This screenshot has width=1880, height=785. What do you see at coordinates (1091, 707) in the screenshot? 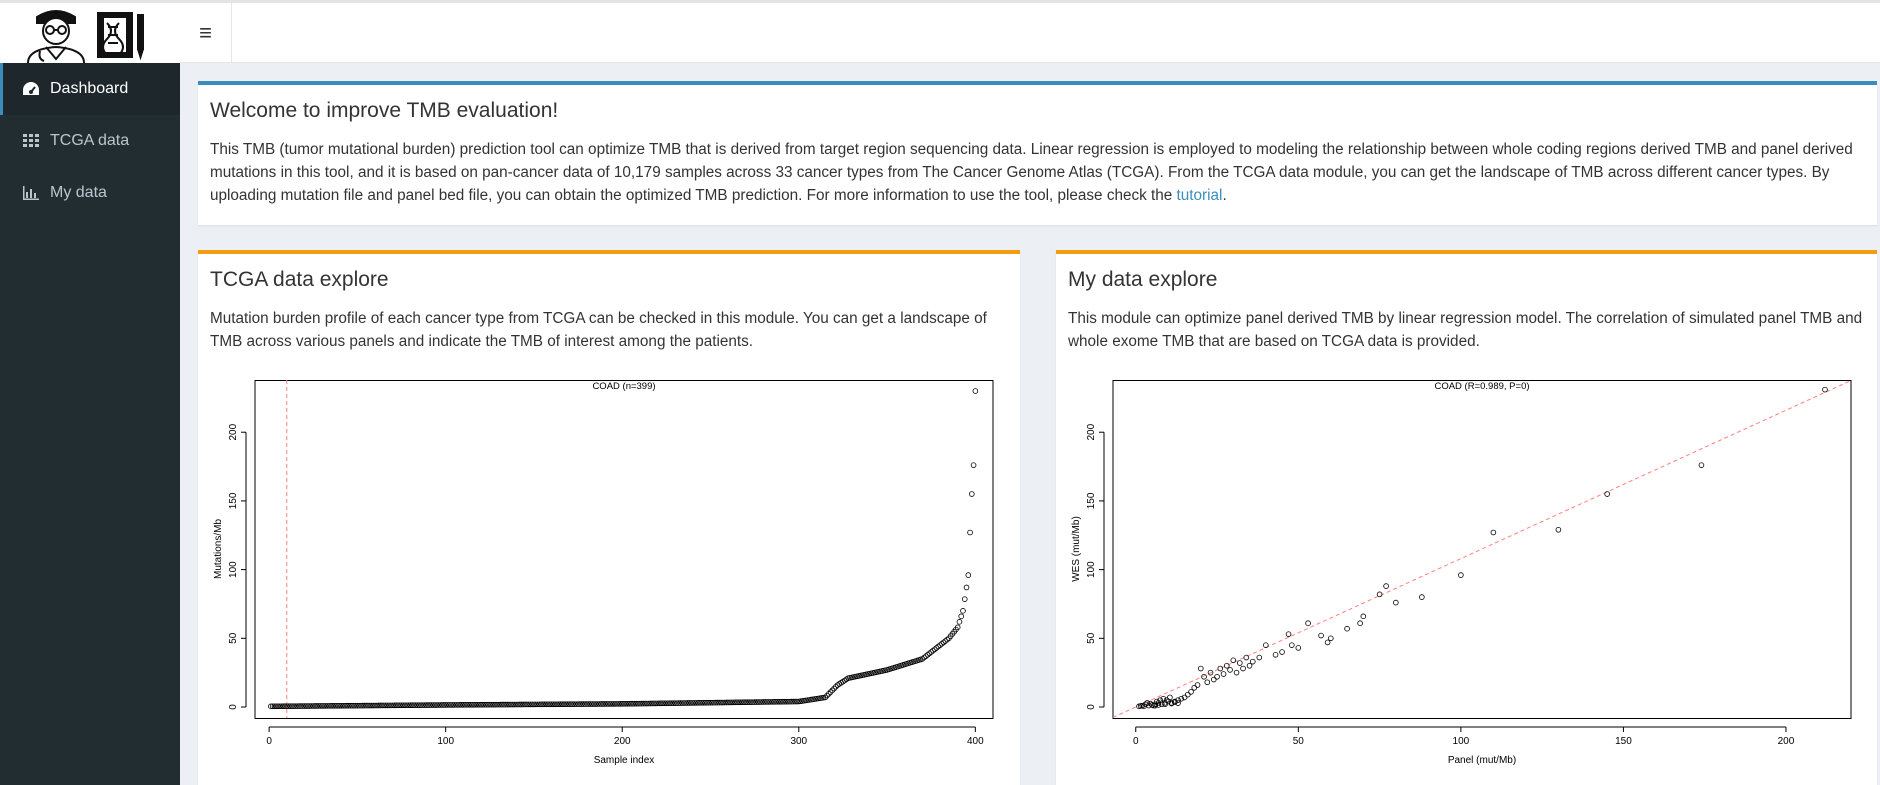
I see `y-tick-label: 0` at bounding box center [1091, 707].